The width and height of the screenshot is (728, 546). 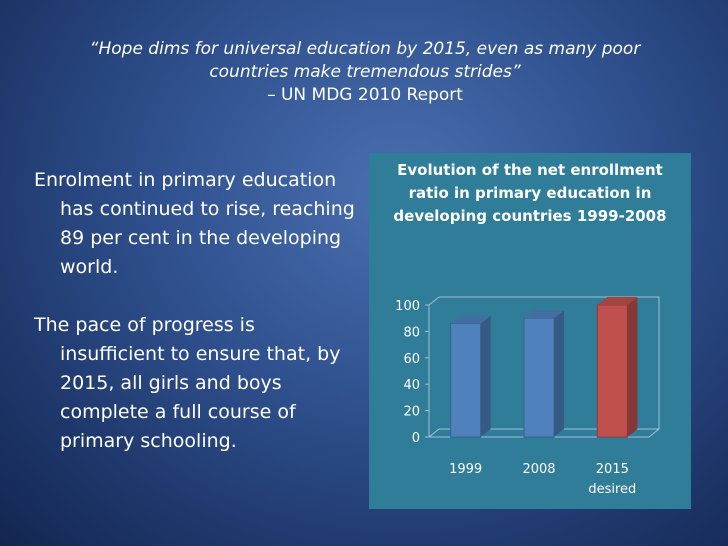 I want to click on bar-chart: 0 20 40 60 80 100 1999 2008 2015 desired, so click(x=528, y=396).